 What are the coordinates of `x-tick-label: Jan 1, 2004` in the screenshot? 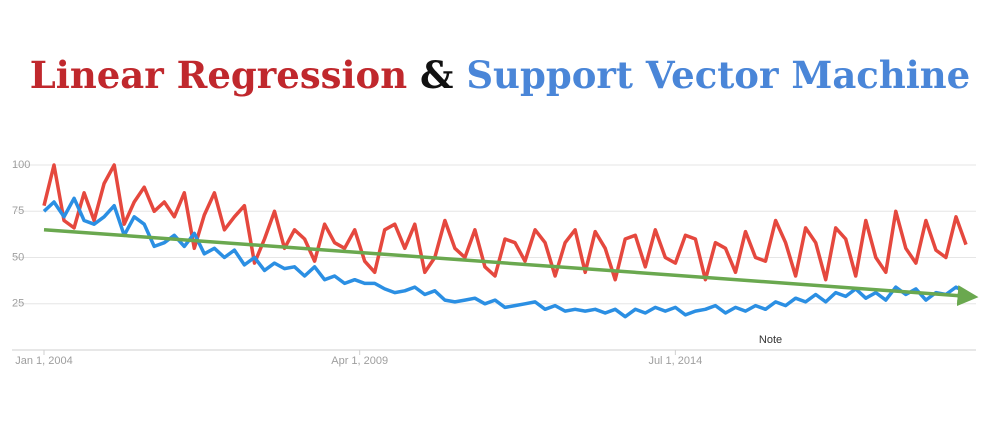 It's located at (44, 361).